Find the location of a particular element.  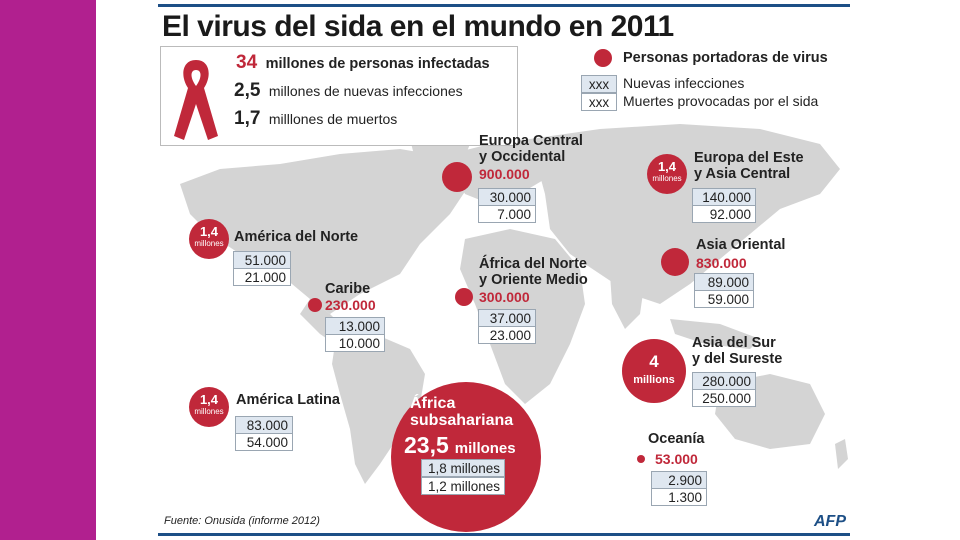

source-note: Fuente: Onusida (informe 2012) is located at coordinates (242, 521).